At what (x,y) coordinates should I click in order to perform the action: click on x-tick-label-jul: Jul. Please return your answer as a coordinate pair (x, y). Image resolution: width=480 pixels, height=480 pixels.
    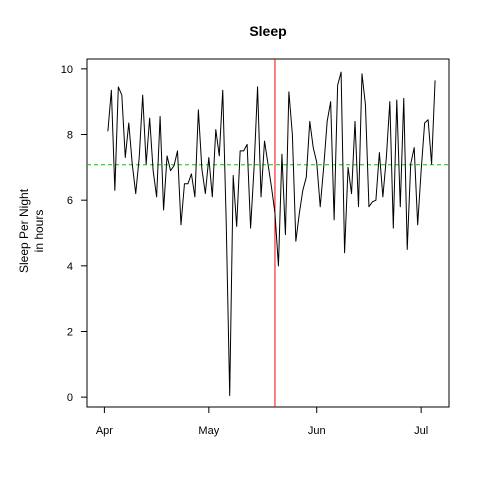
    Looking at the image, I should click on (421, 431).